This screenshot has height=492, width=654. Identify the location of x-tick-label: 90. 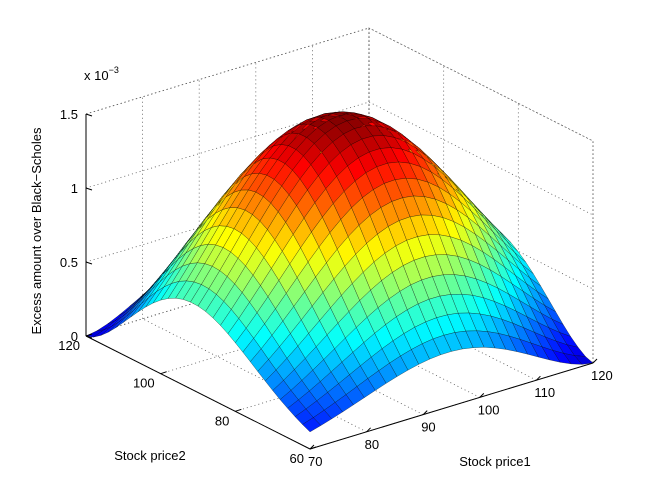
(428, 427).